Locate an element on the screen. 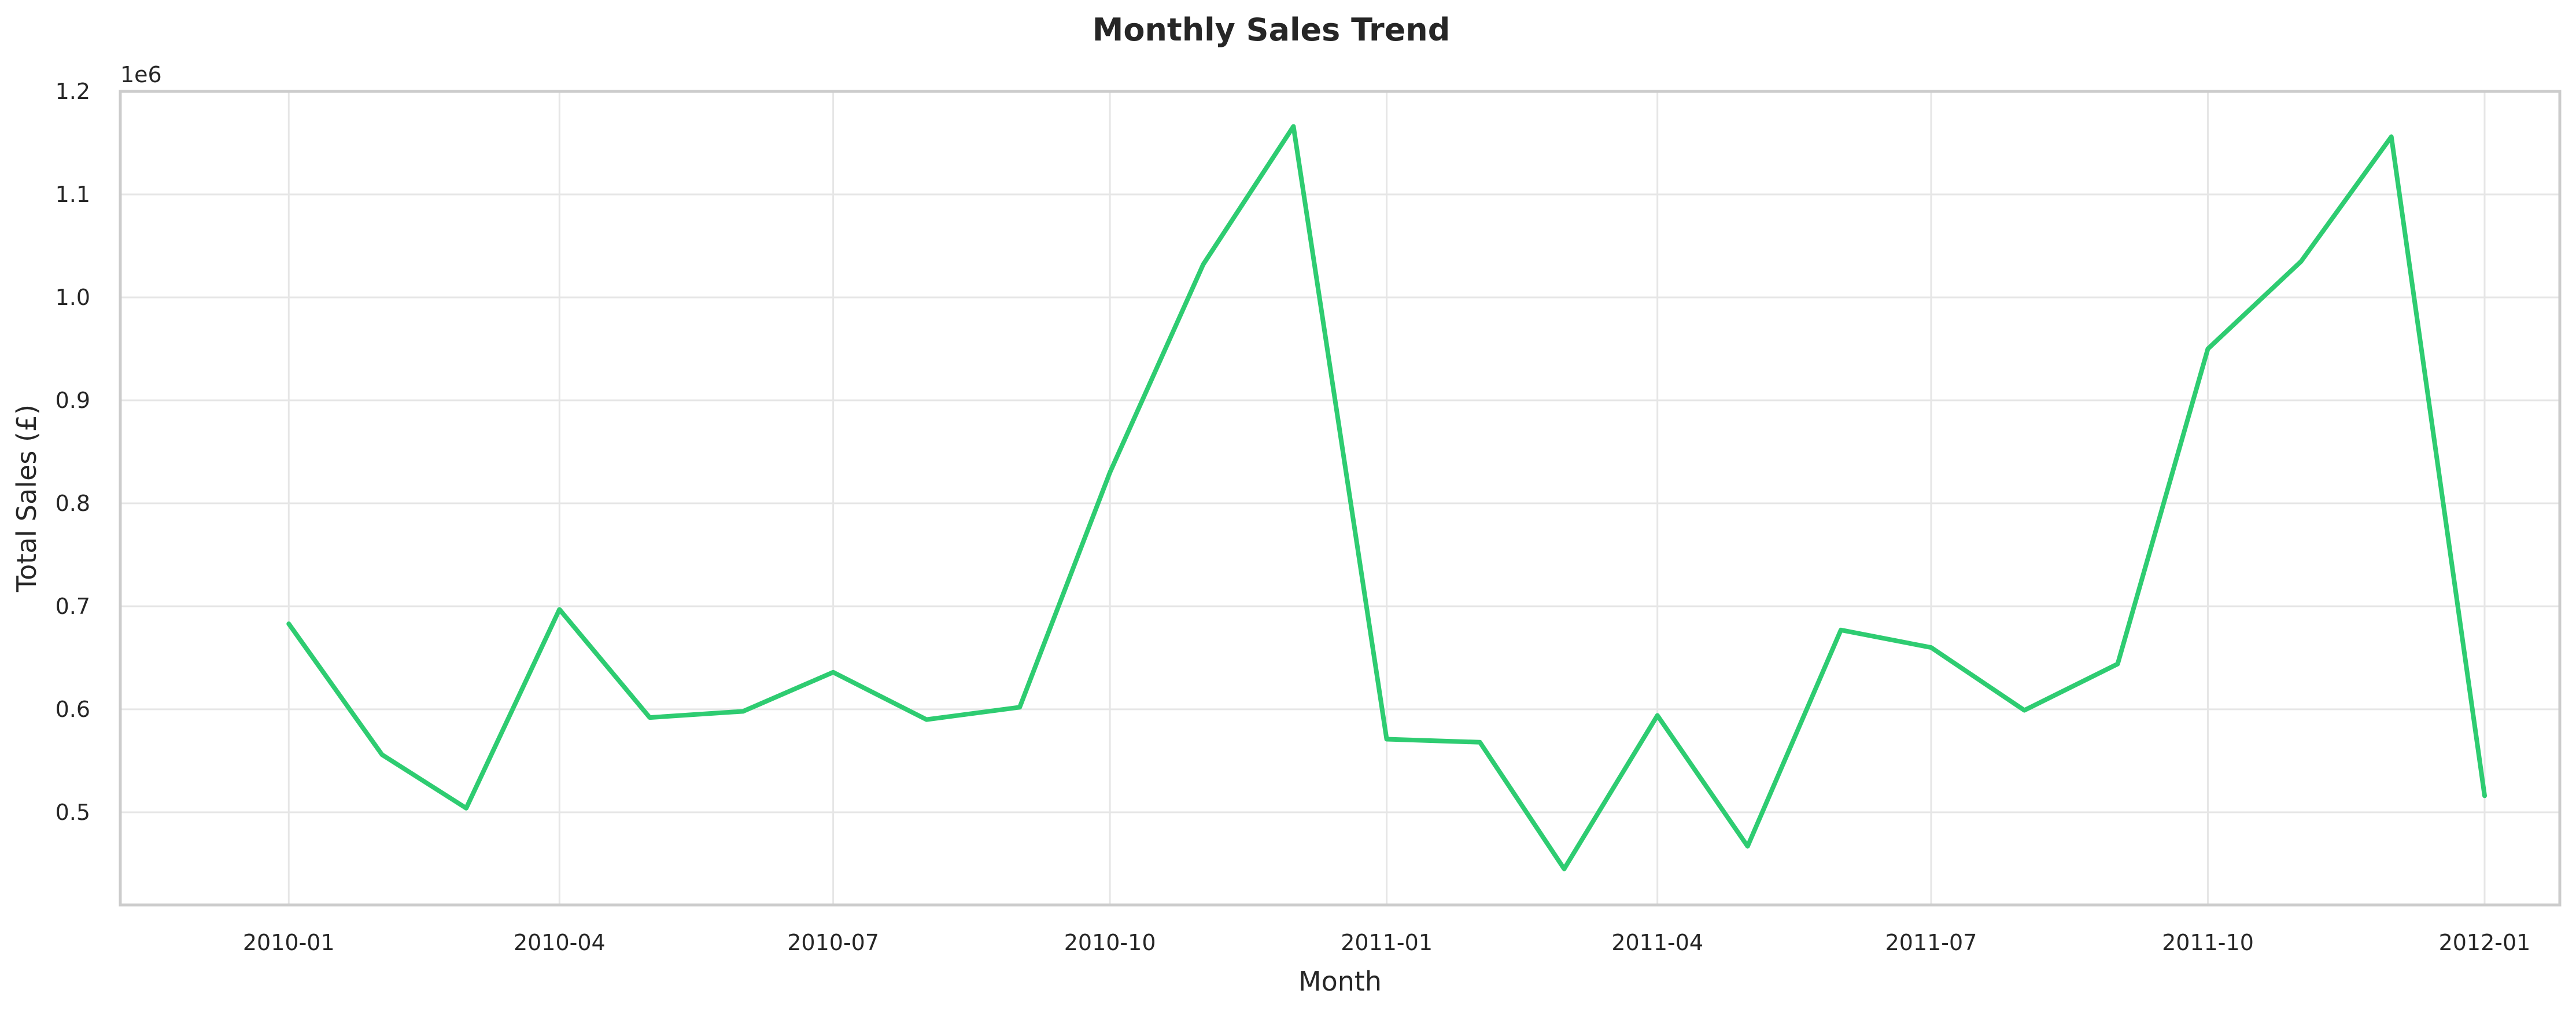 The height and width of the screenshot is (1012, 2576). y-offset-label: 1e6 is located at coordinates (141, 74).